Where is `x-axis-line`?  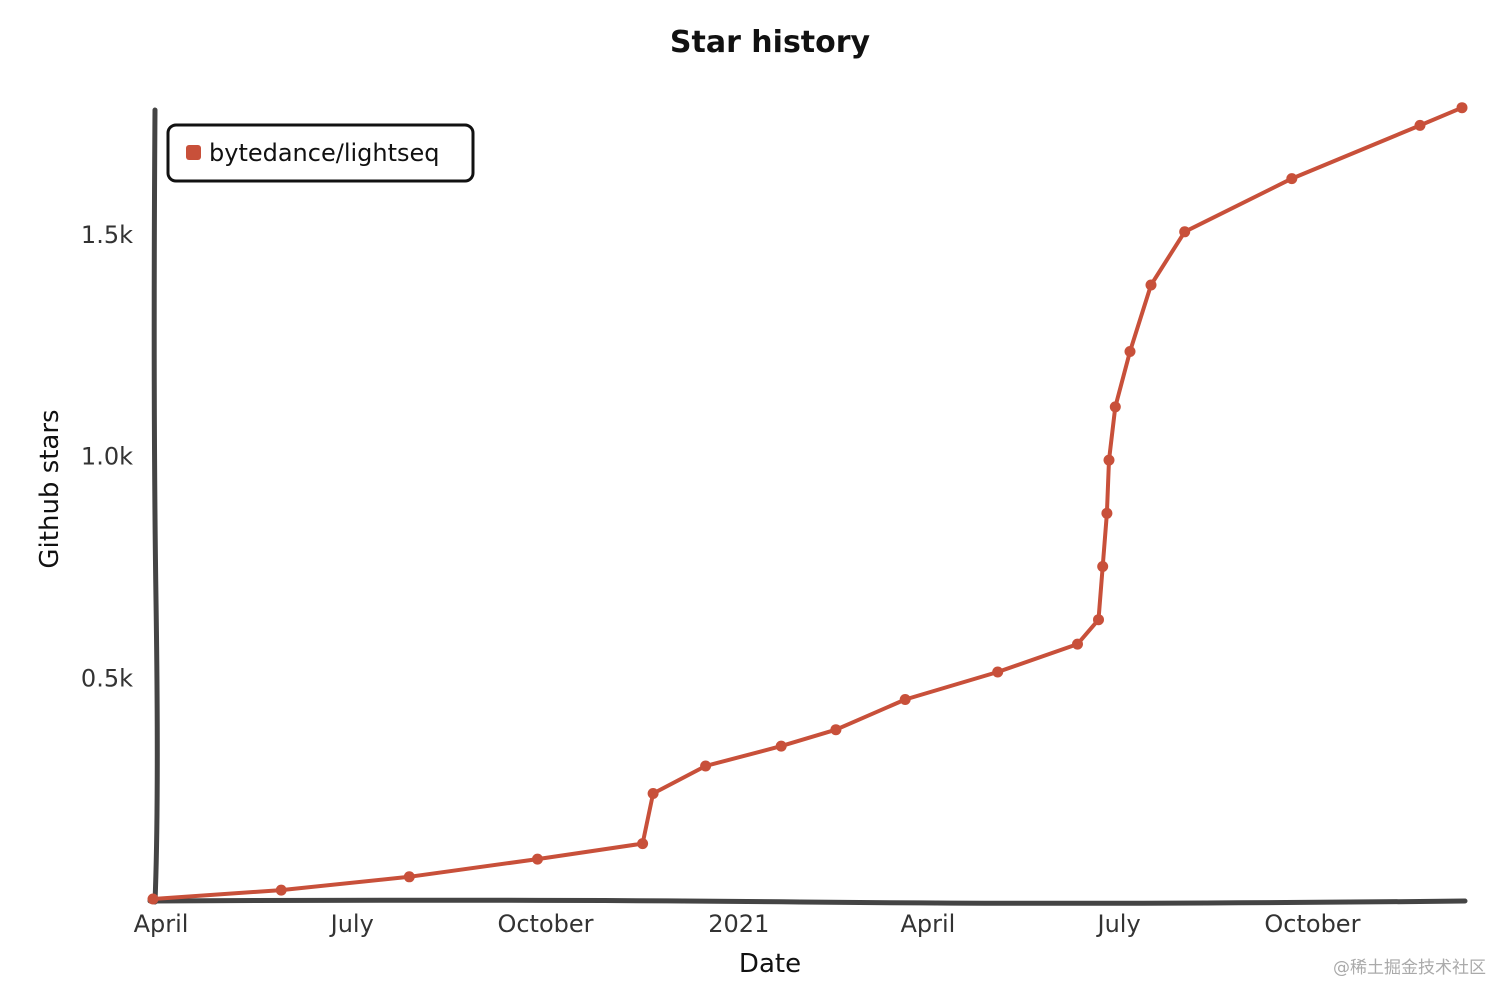
x-axis-line is located at coordinates (807, 901).